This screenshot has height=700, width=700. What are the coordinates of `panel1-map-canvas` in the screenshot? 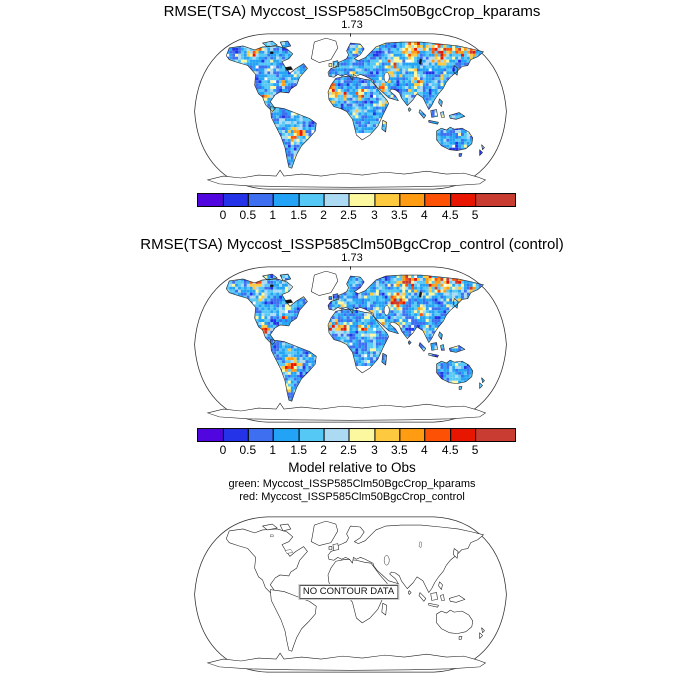 It's located at (350, 111).